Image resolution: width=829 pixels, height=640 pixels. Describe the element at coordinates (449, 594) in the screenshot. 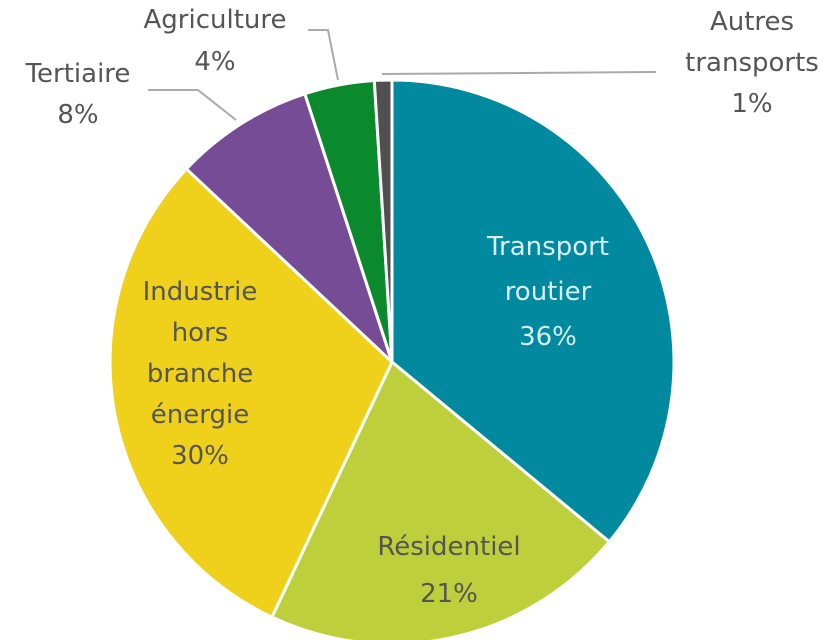

I see `slice-value-label: 21%` at that location.